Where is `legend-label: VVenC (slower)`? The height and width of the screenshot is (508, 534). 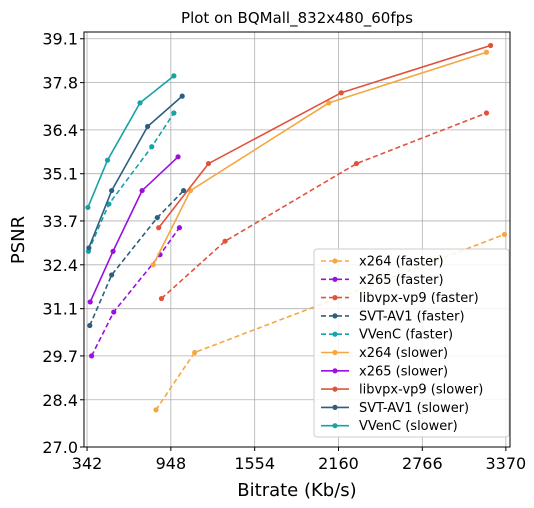
legend-label: VVenC (slower) is located at coordinates (408, 426).